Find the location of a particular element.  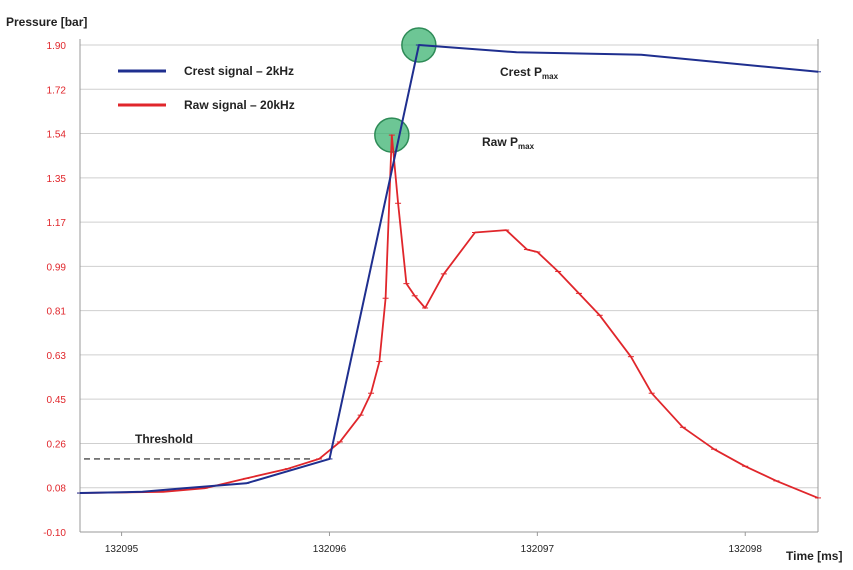

y-tick-label: 1.90 is located at coordinates (57, 46).